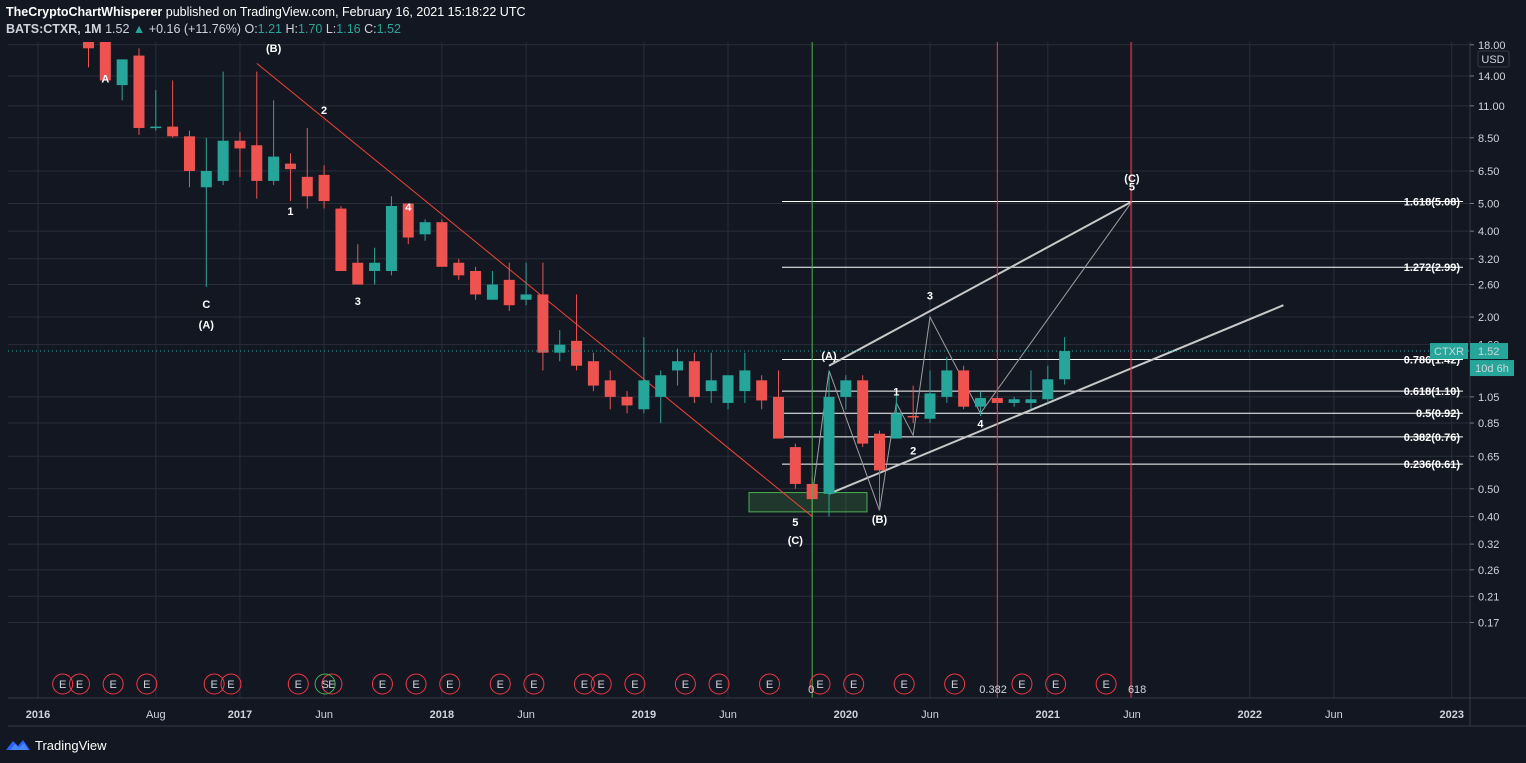 This screenshot has width=1526, height=763. I want to click on symbol-badge-label: CTXR, so click(1449, 352).